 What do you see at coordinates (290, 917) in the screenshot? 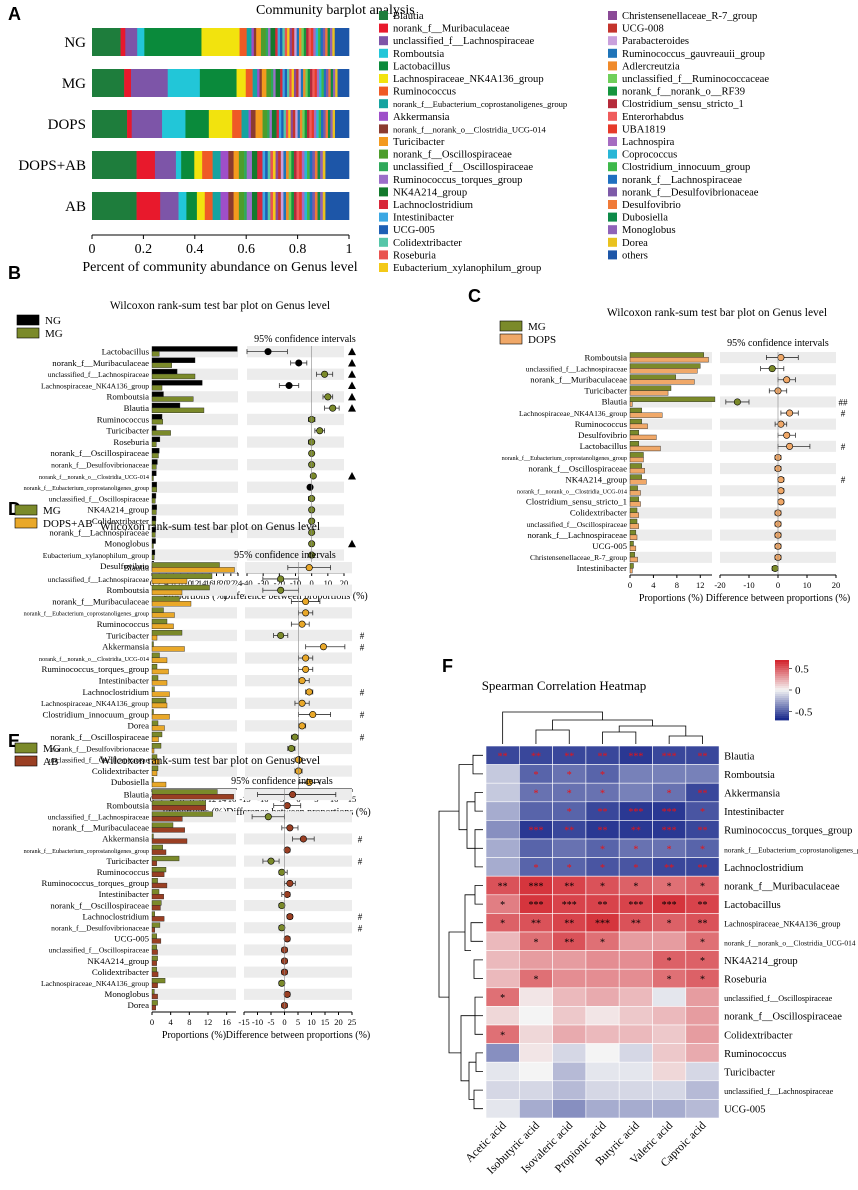
I see `panel-e-diff-point` at bounding box center [290, 917].